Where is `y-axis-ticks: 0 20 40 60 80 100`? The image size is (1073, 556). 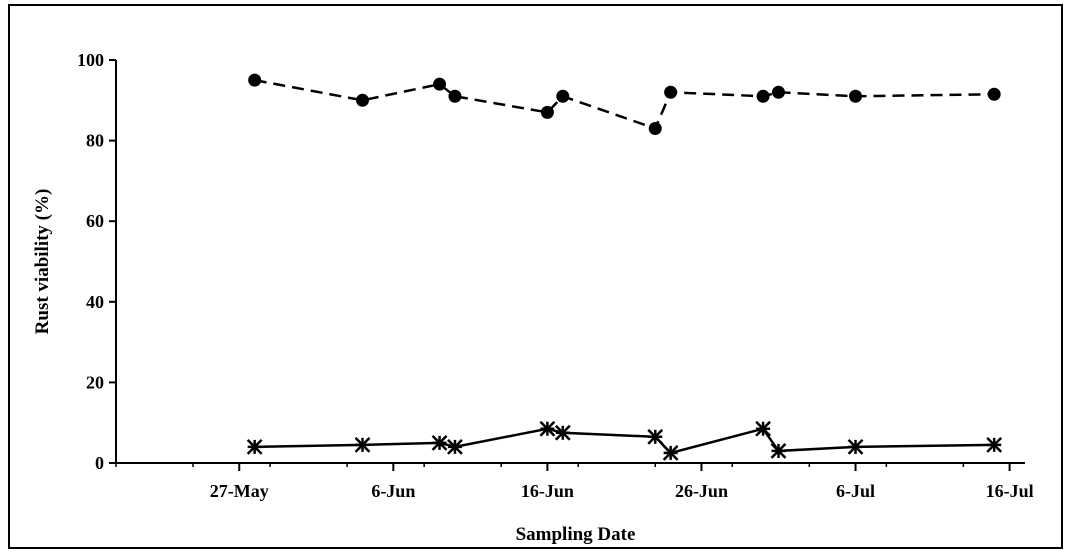
y-axis-ticks: 0 20 40 60 80 100 is located at coordinates (96, 261).